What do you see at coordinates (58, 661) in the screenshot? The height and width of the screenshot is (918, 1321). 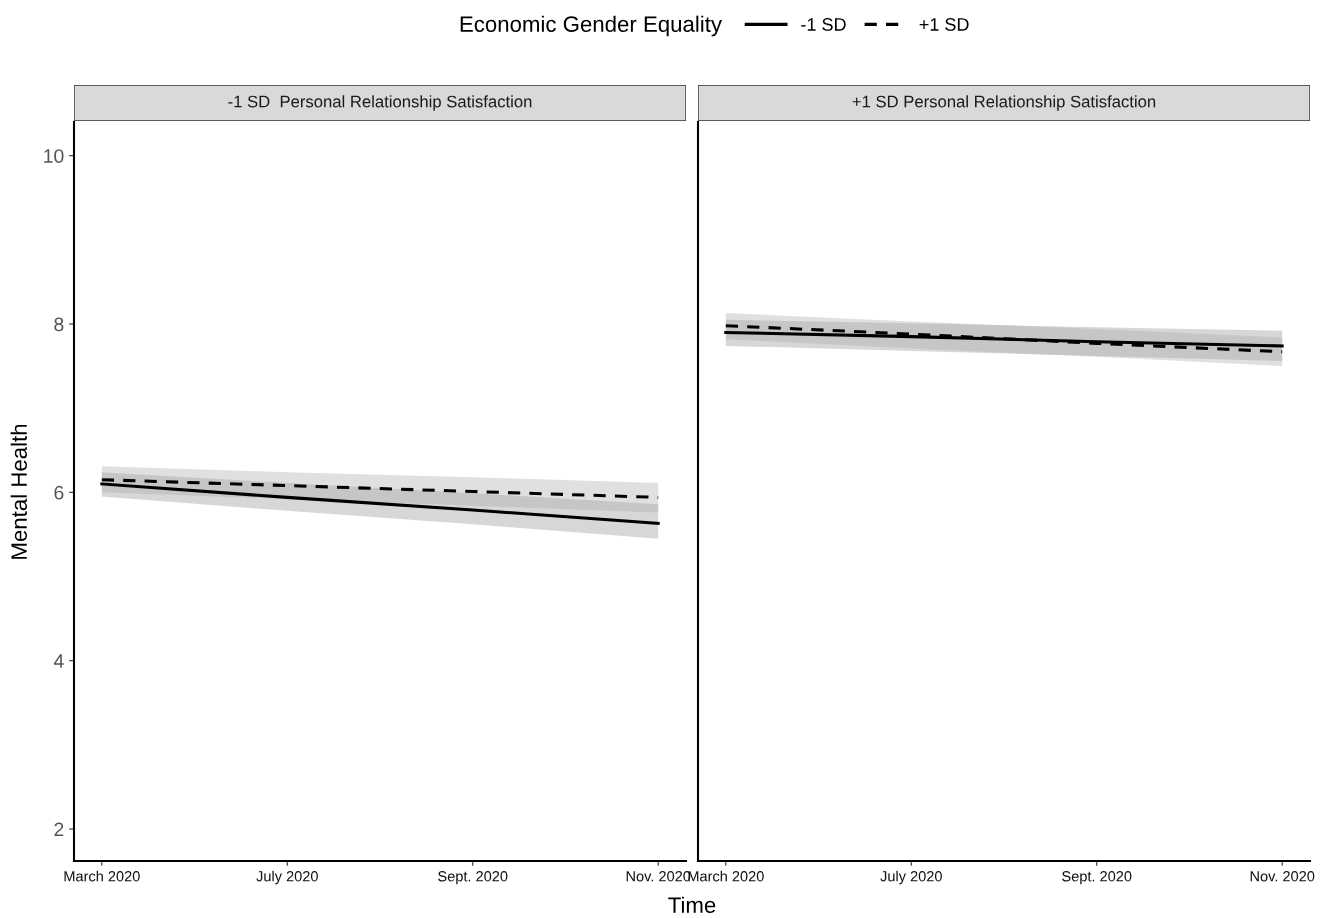 I see `y-tick-label: 4` at bounding box center [58, 661].